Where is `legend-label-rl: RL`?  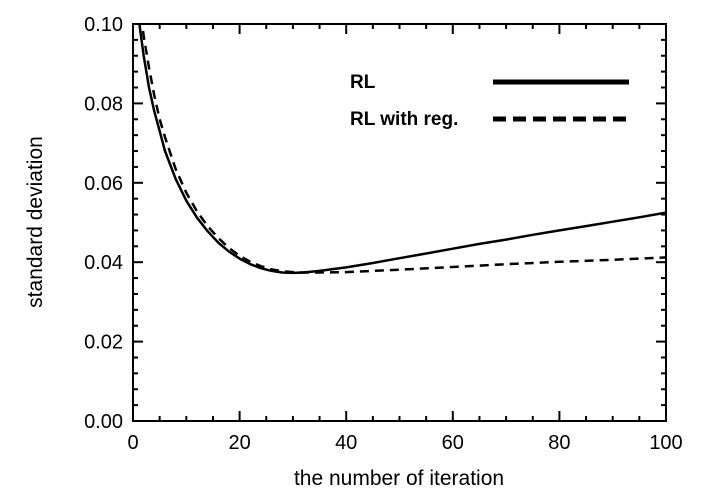
legend-label-rl: RL is located at coordinates (363, 82).